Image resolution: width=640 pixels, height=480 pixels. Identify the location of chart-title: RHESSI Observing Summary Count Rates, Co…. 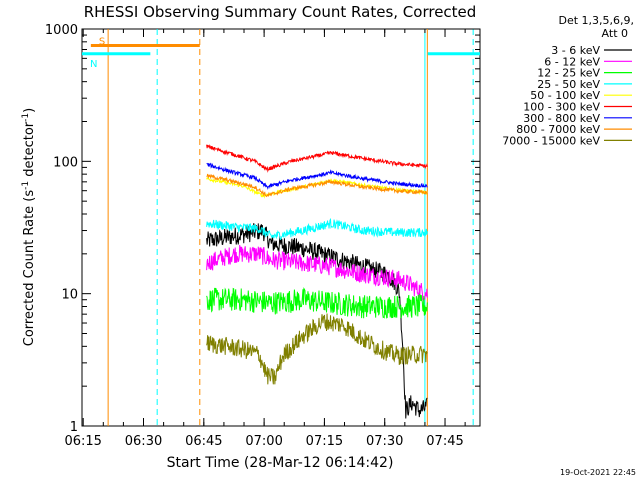
(280, 12).